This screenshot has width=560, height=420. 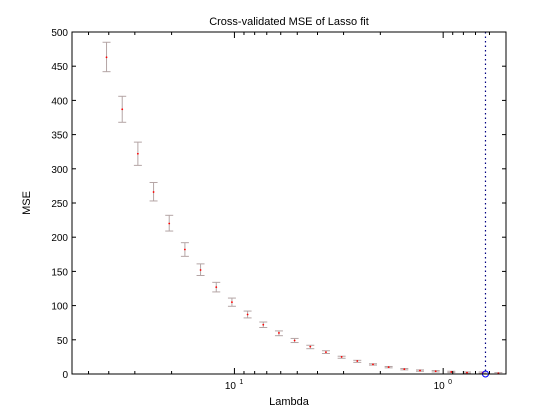 What do you see at coordinates (65, 375) in the screenshot?
I see `y-tick-label: 0` at bounding box center [65, 375].